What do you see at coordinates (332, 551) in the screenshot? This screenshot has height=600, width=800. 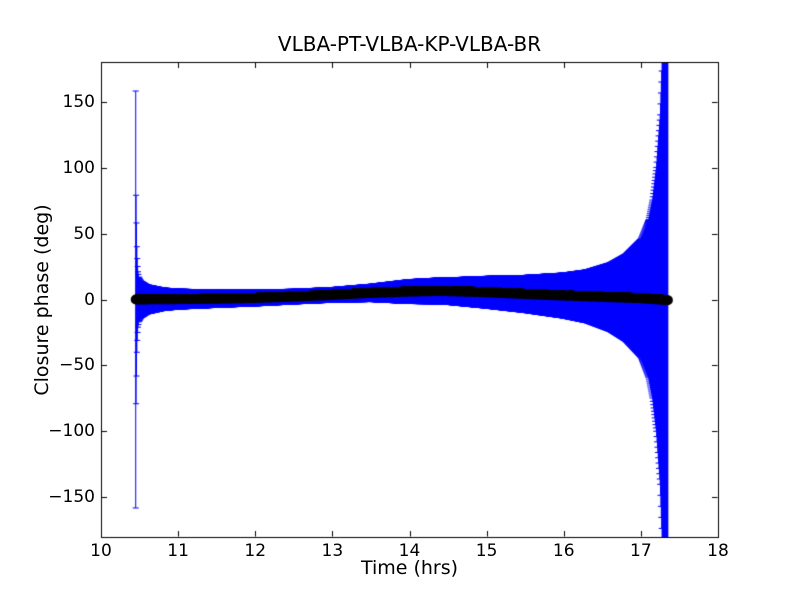 I see `x-tick-label: 13` at bounding box center [332, 551].